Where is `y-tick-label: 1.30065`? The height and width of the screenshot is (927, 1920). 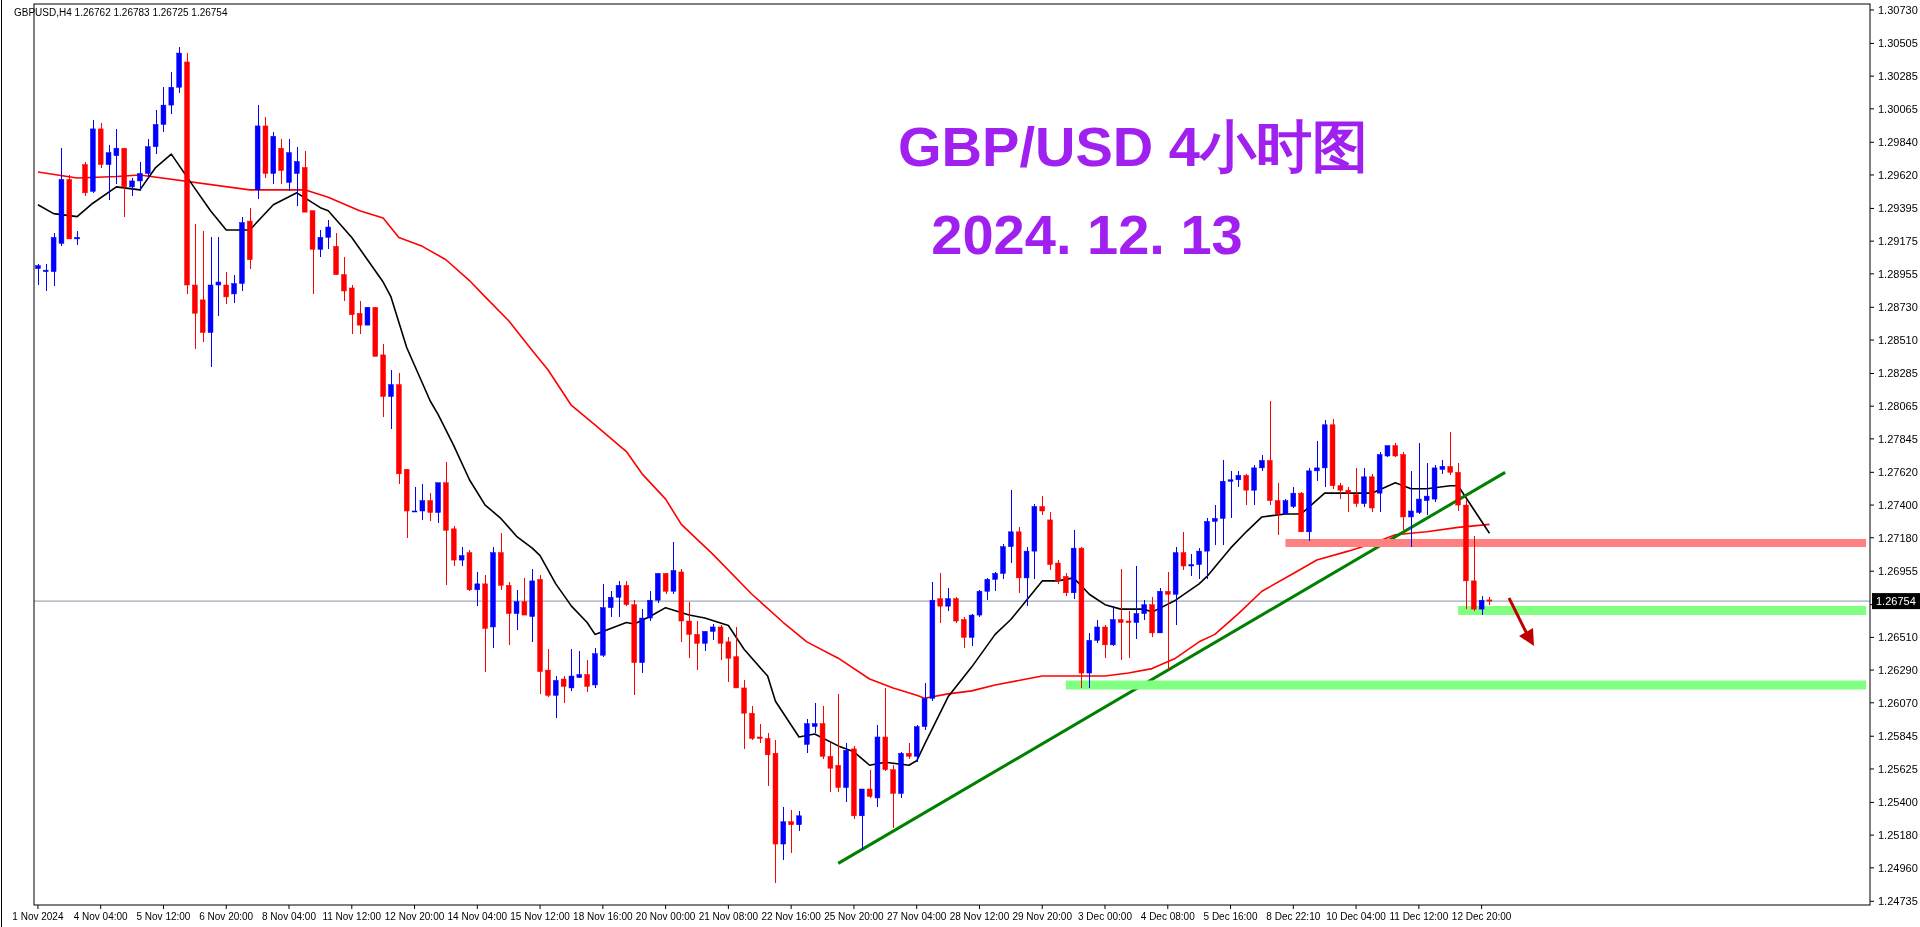 y-tick-label: 1.30065 is located at coordinates (1898, 108).